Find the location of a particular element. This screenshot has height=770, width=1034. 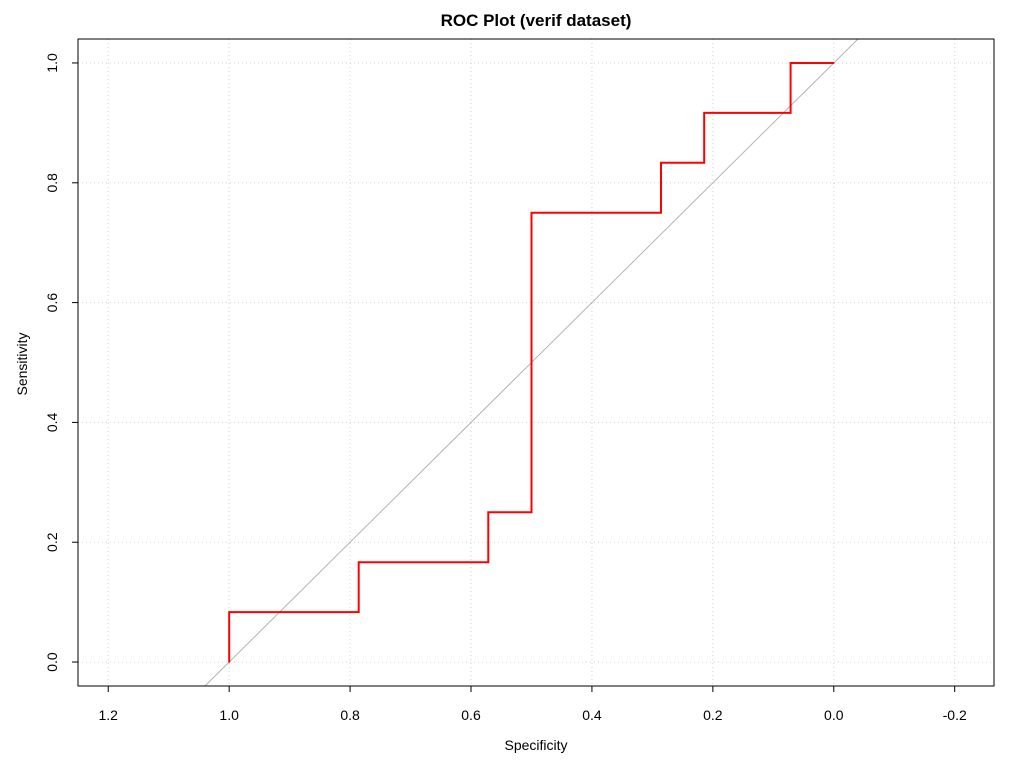

x-tick-label: 0.8 is located at coordinates (350, 715).